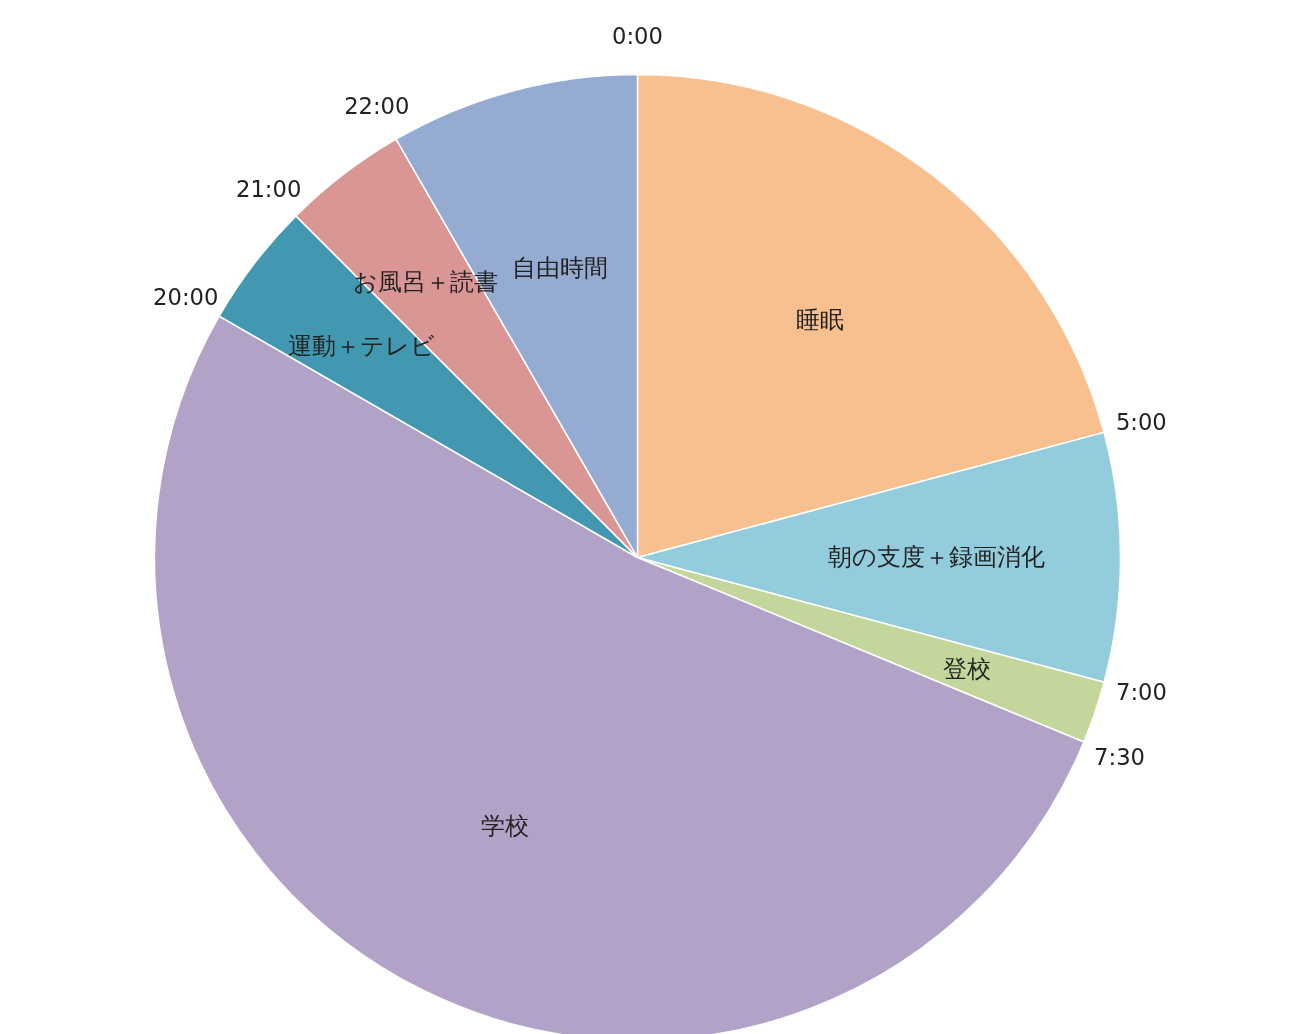  Describe the element at coordinates (966, 669) in the screenshot. I see `slice-label: 登校` at that location.